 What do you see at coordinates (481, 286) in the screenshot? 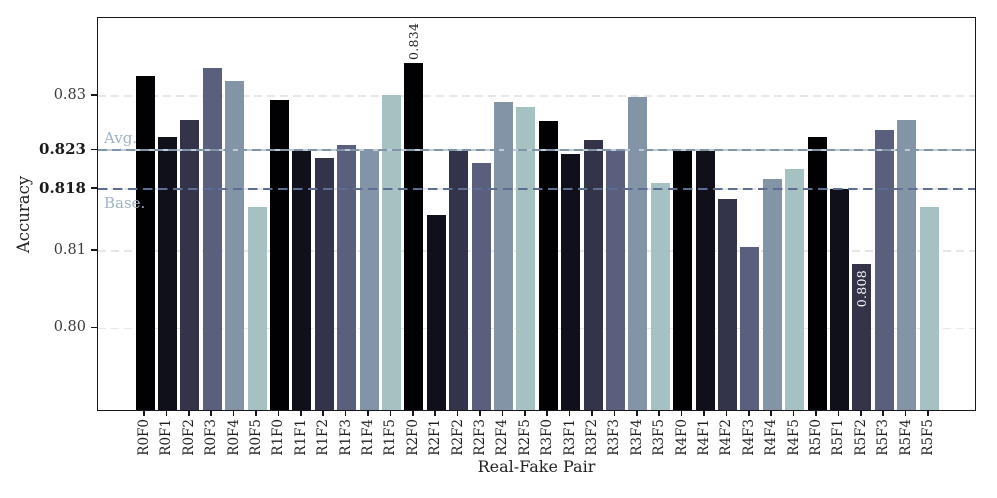
I see `bar-R2F3` at bounding box center [481, 286].